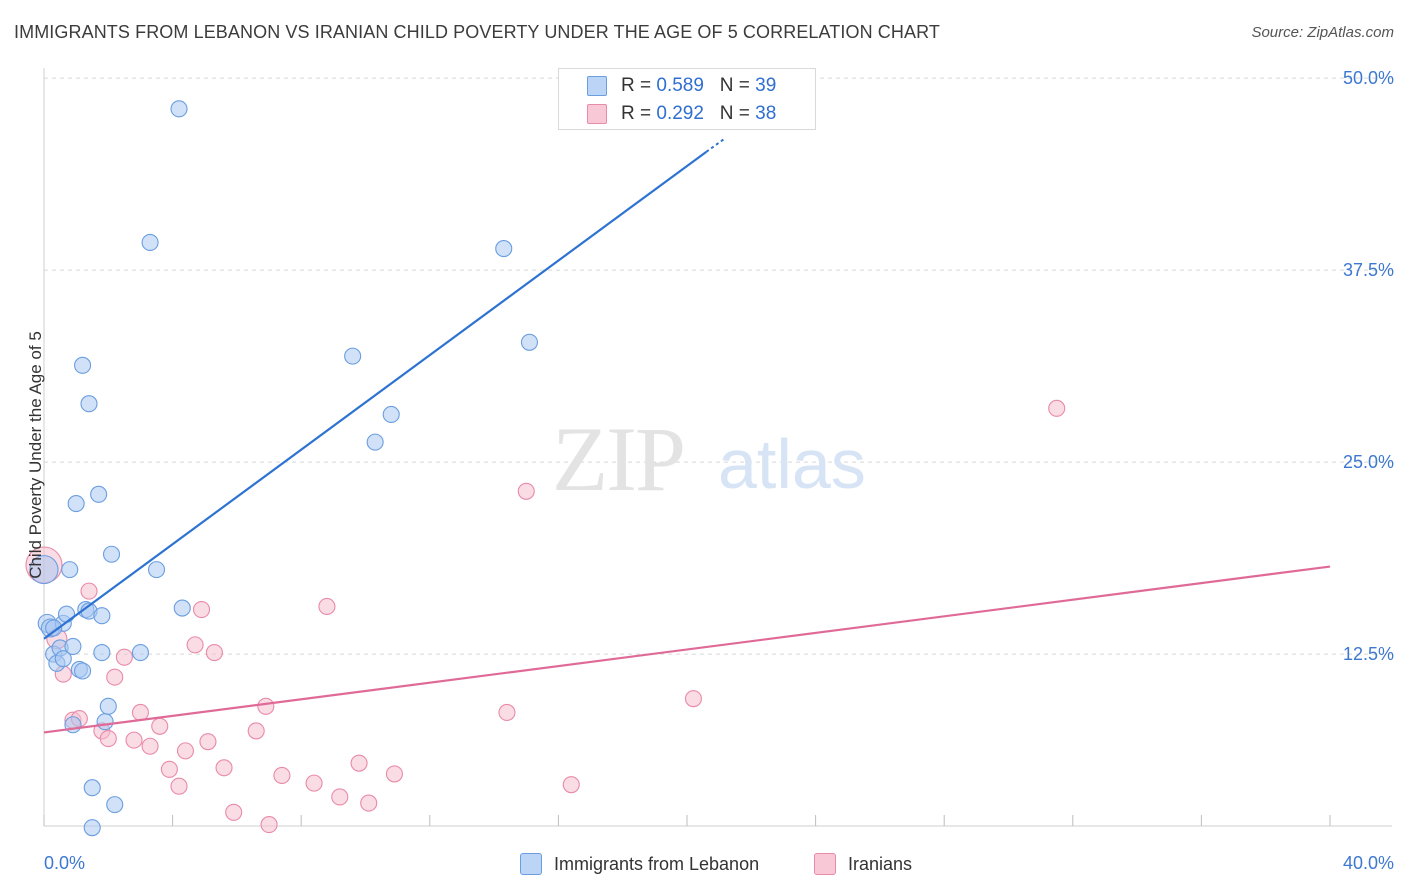 This screenshot has height=892, width=1406. I want to click on legend-r-value: 0.292, so click(680, 113).